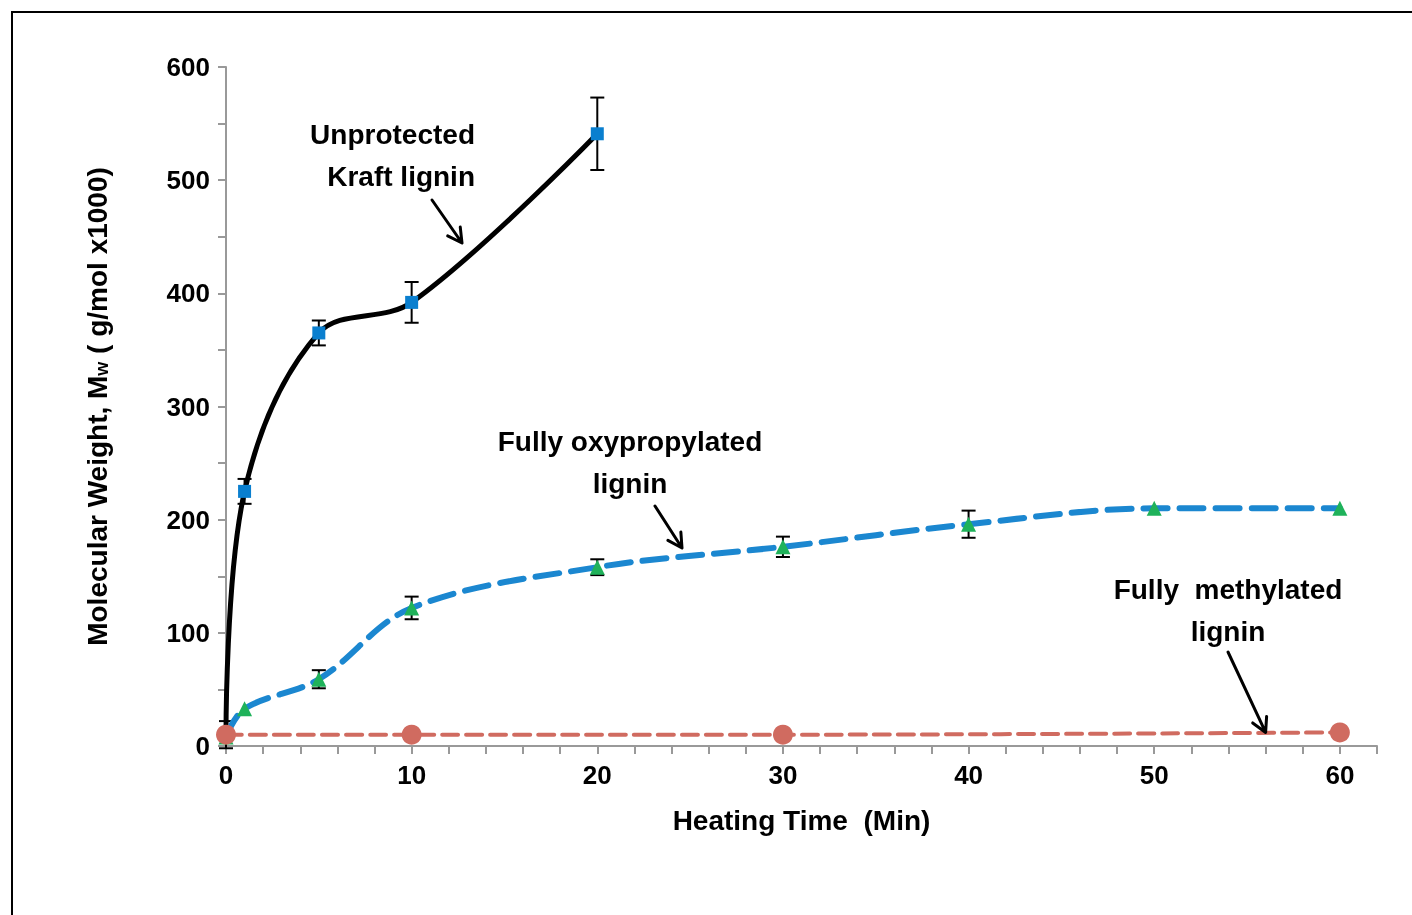  What do you see at coordinates (969, 775) in the screenshot?
I see `x-tick-label: 40` at bounding box center [969, 775].